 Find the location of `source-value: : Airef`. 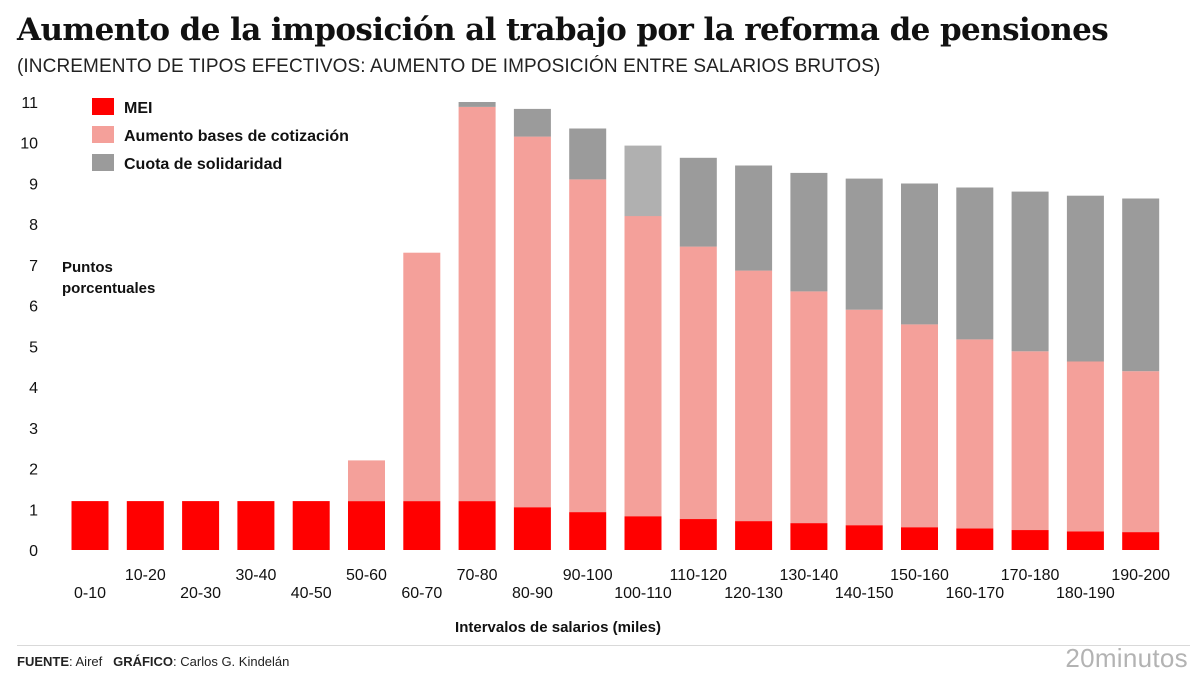

source-value: : Airef is located at coordinates (86, 661).